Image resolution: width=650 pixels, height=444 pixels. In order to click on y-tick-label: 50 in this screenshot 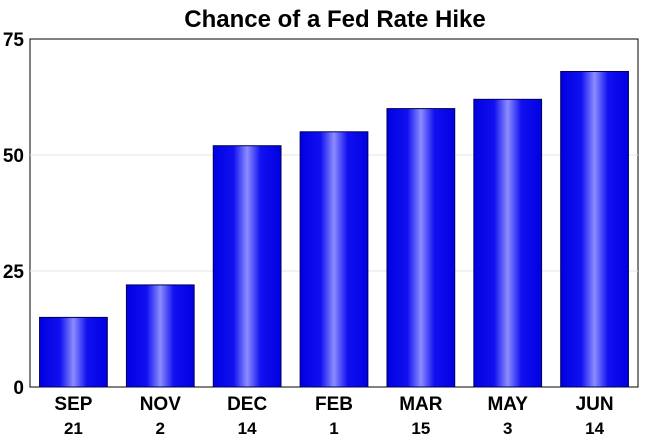, I will do `click(13, 156)`.